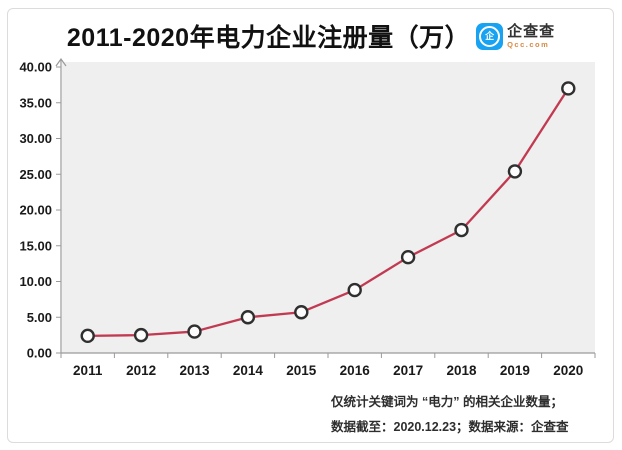 The width and height of the screenshot is (622, 450). What do you see at coordinates (39, 317) in the screenshot?
I see `svg-text: 5.00` at bounding box center [39, 317].